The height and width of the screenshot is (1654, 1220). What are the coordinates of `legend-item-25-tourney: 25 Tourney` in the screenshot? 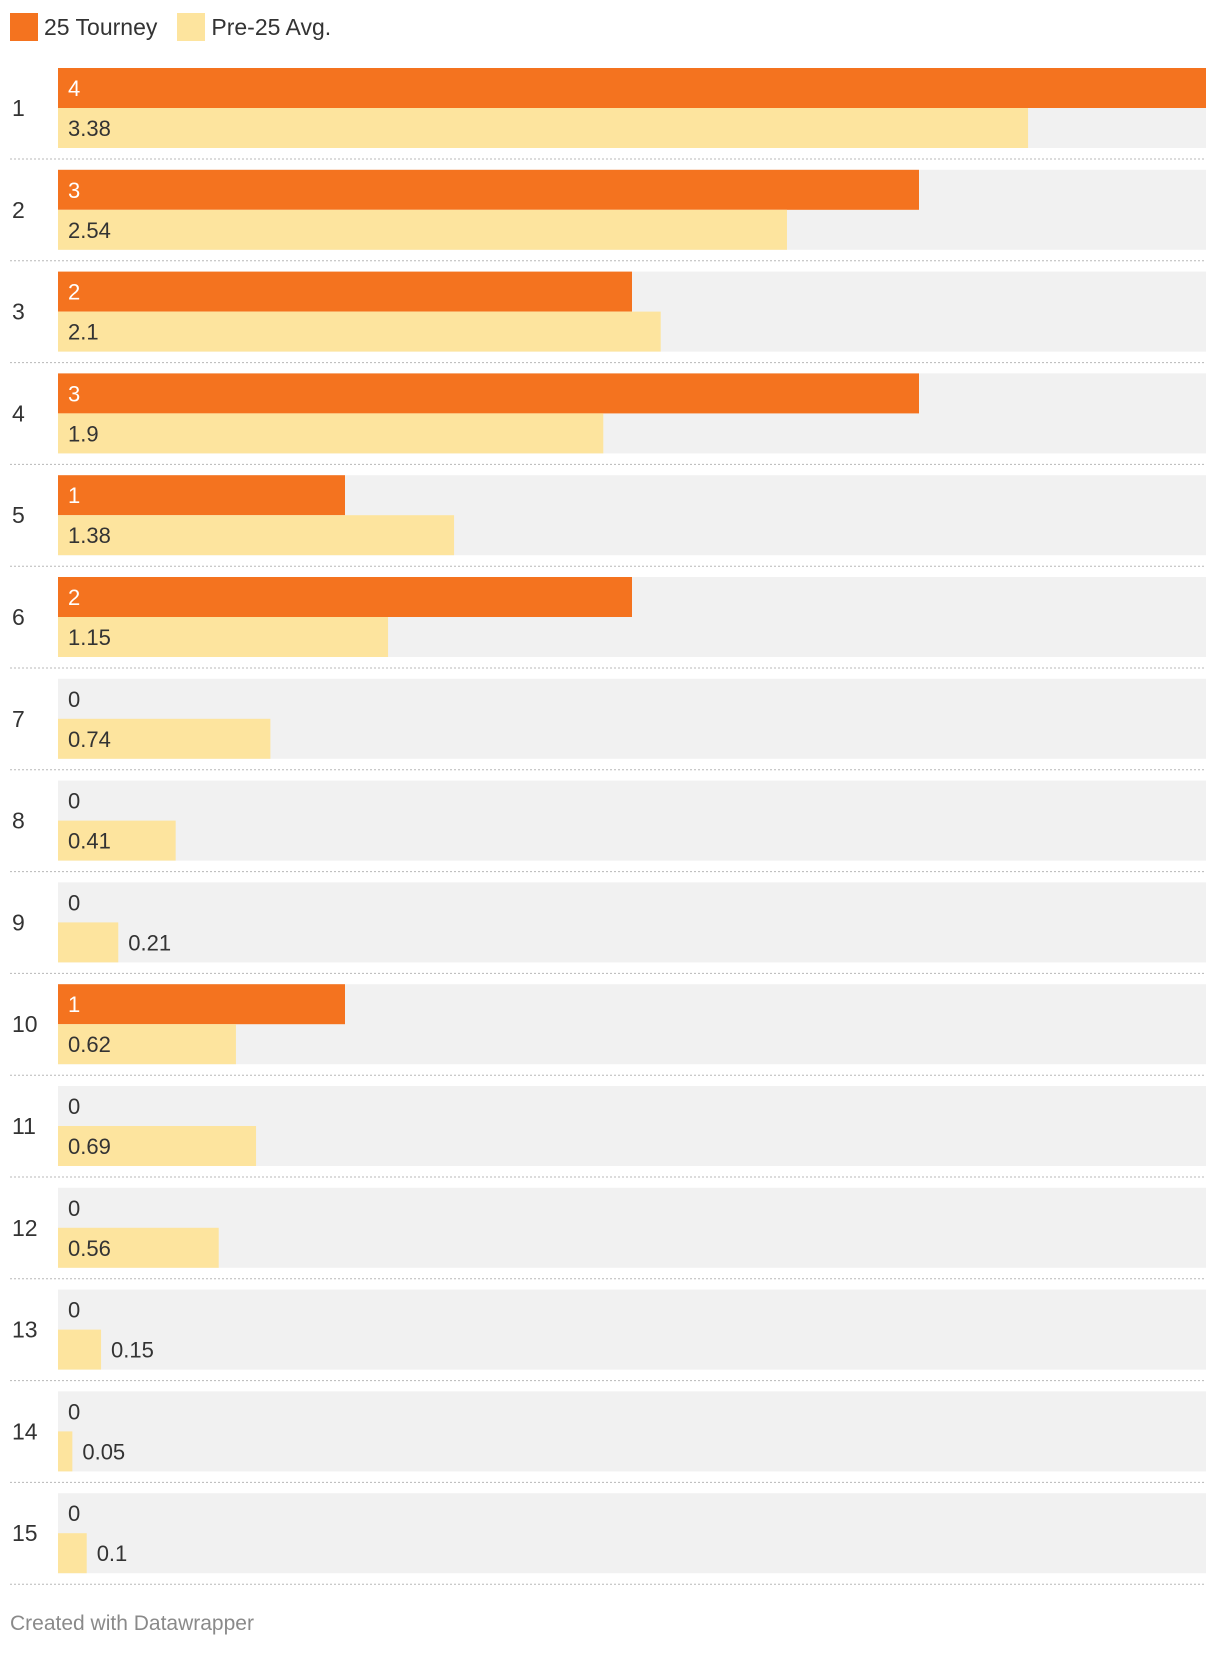 It's located at (83, 27).